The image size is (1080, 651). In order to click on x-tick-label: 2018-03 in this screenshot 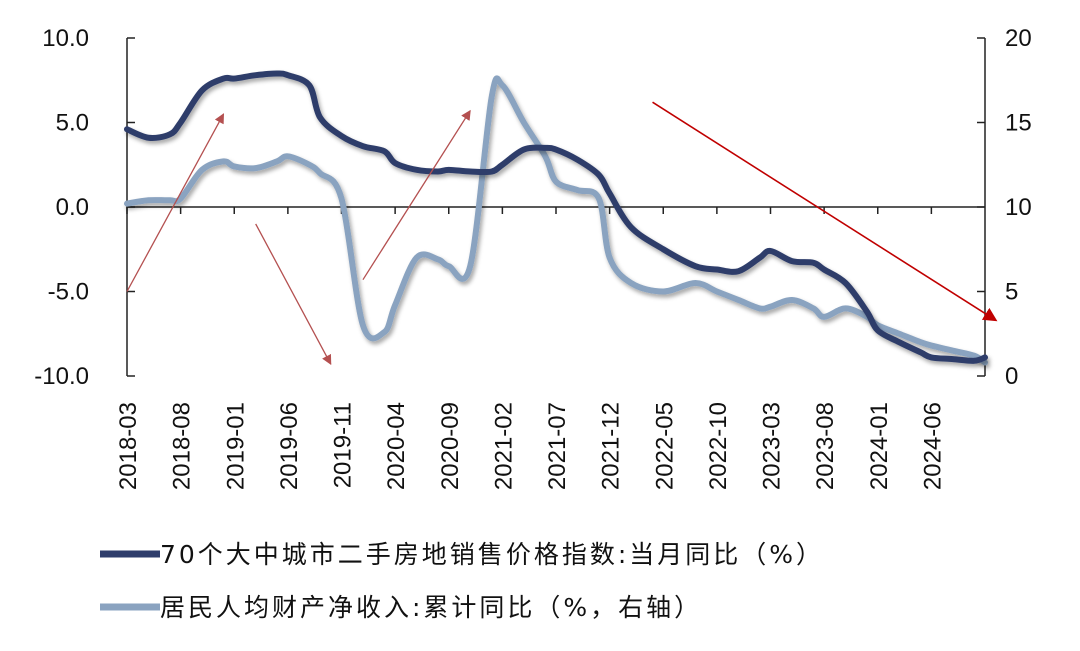, I will do `click(128, 446)`.